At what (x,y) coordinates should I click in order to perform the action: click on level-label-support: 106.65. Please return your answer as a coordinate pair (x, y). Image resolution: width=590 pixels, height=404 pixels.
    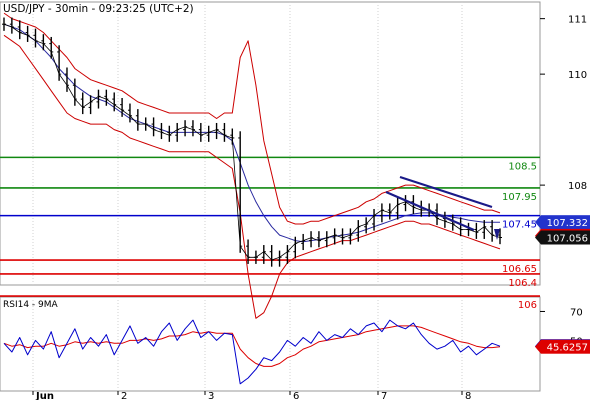
    Looking at the image, I should click on (519, 269).